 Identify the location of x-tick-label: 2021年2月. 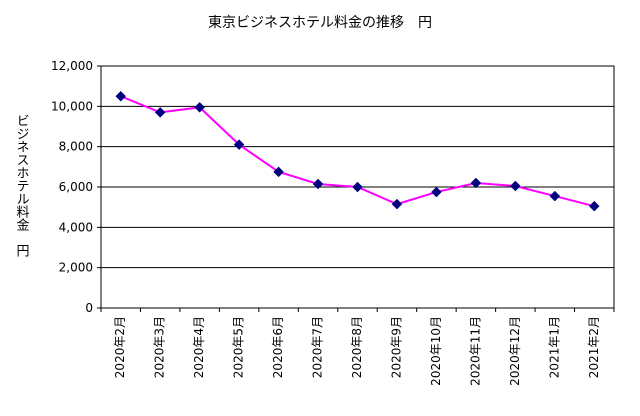
(594, 347).